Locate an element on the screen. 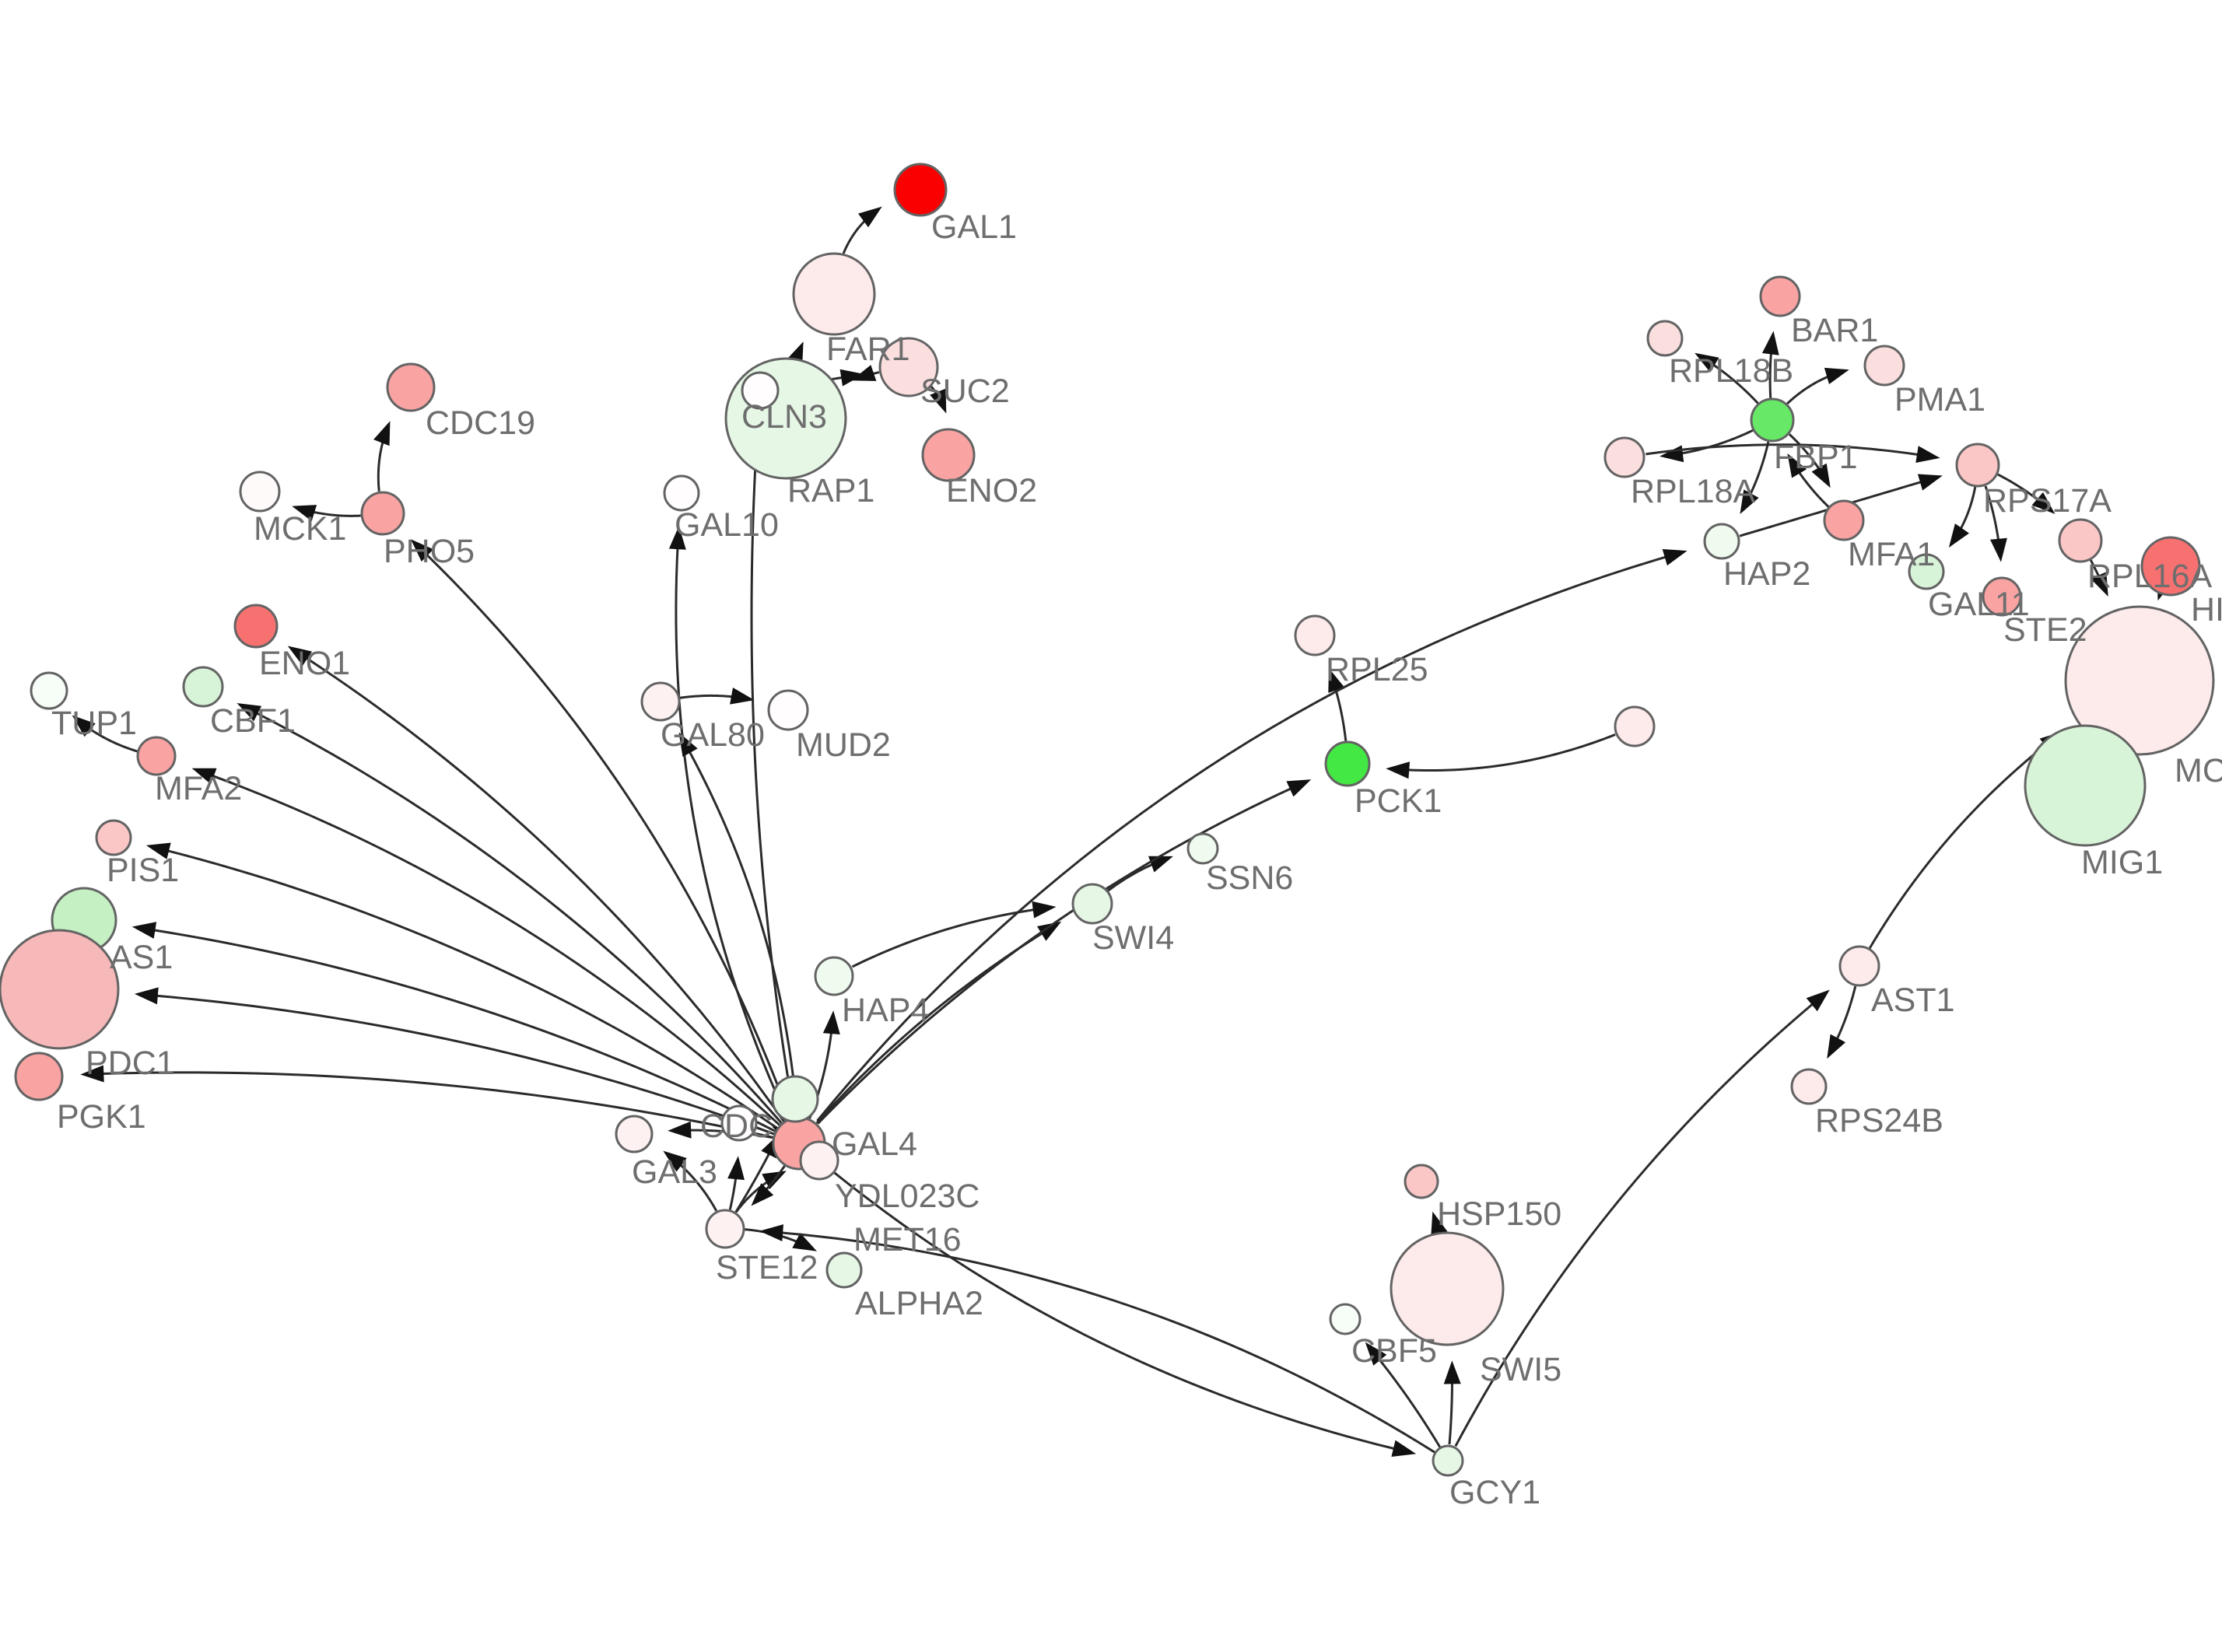 This screenshot has width=2222, height=1652. gene-node-gal11 is located at coordinates (1926, 571).